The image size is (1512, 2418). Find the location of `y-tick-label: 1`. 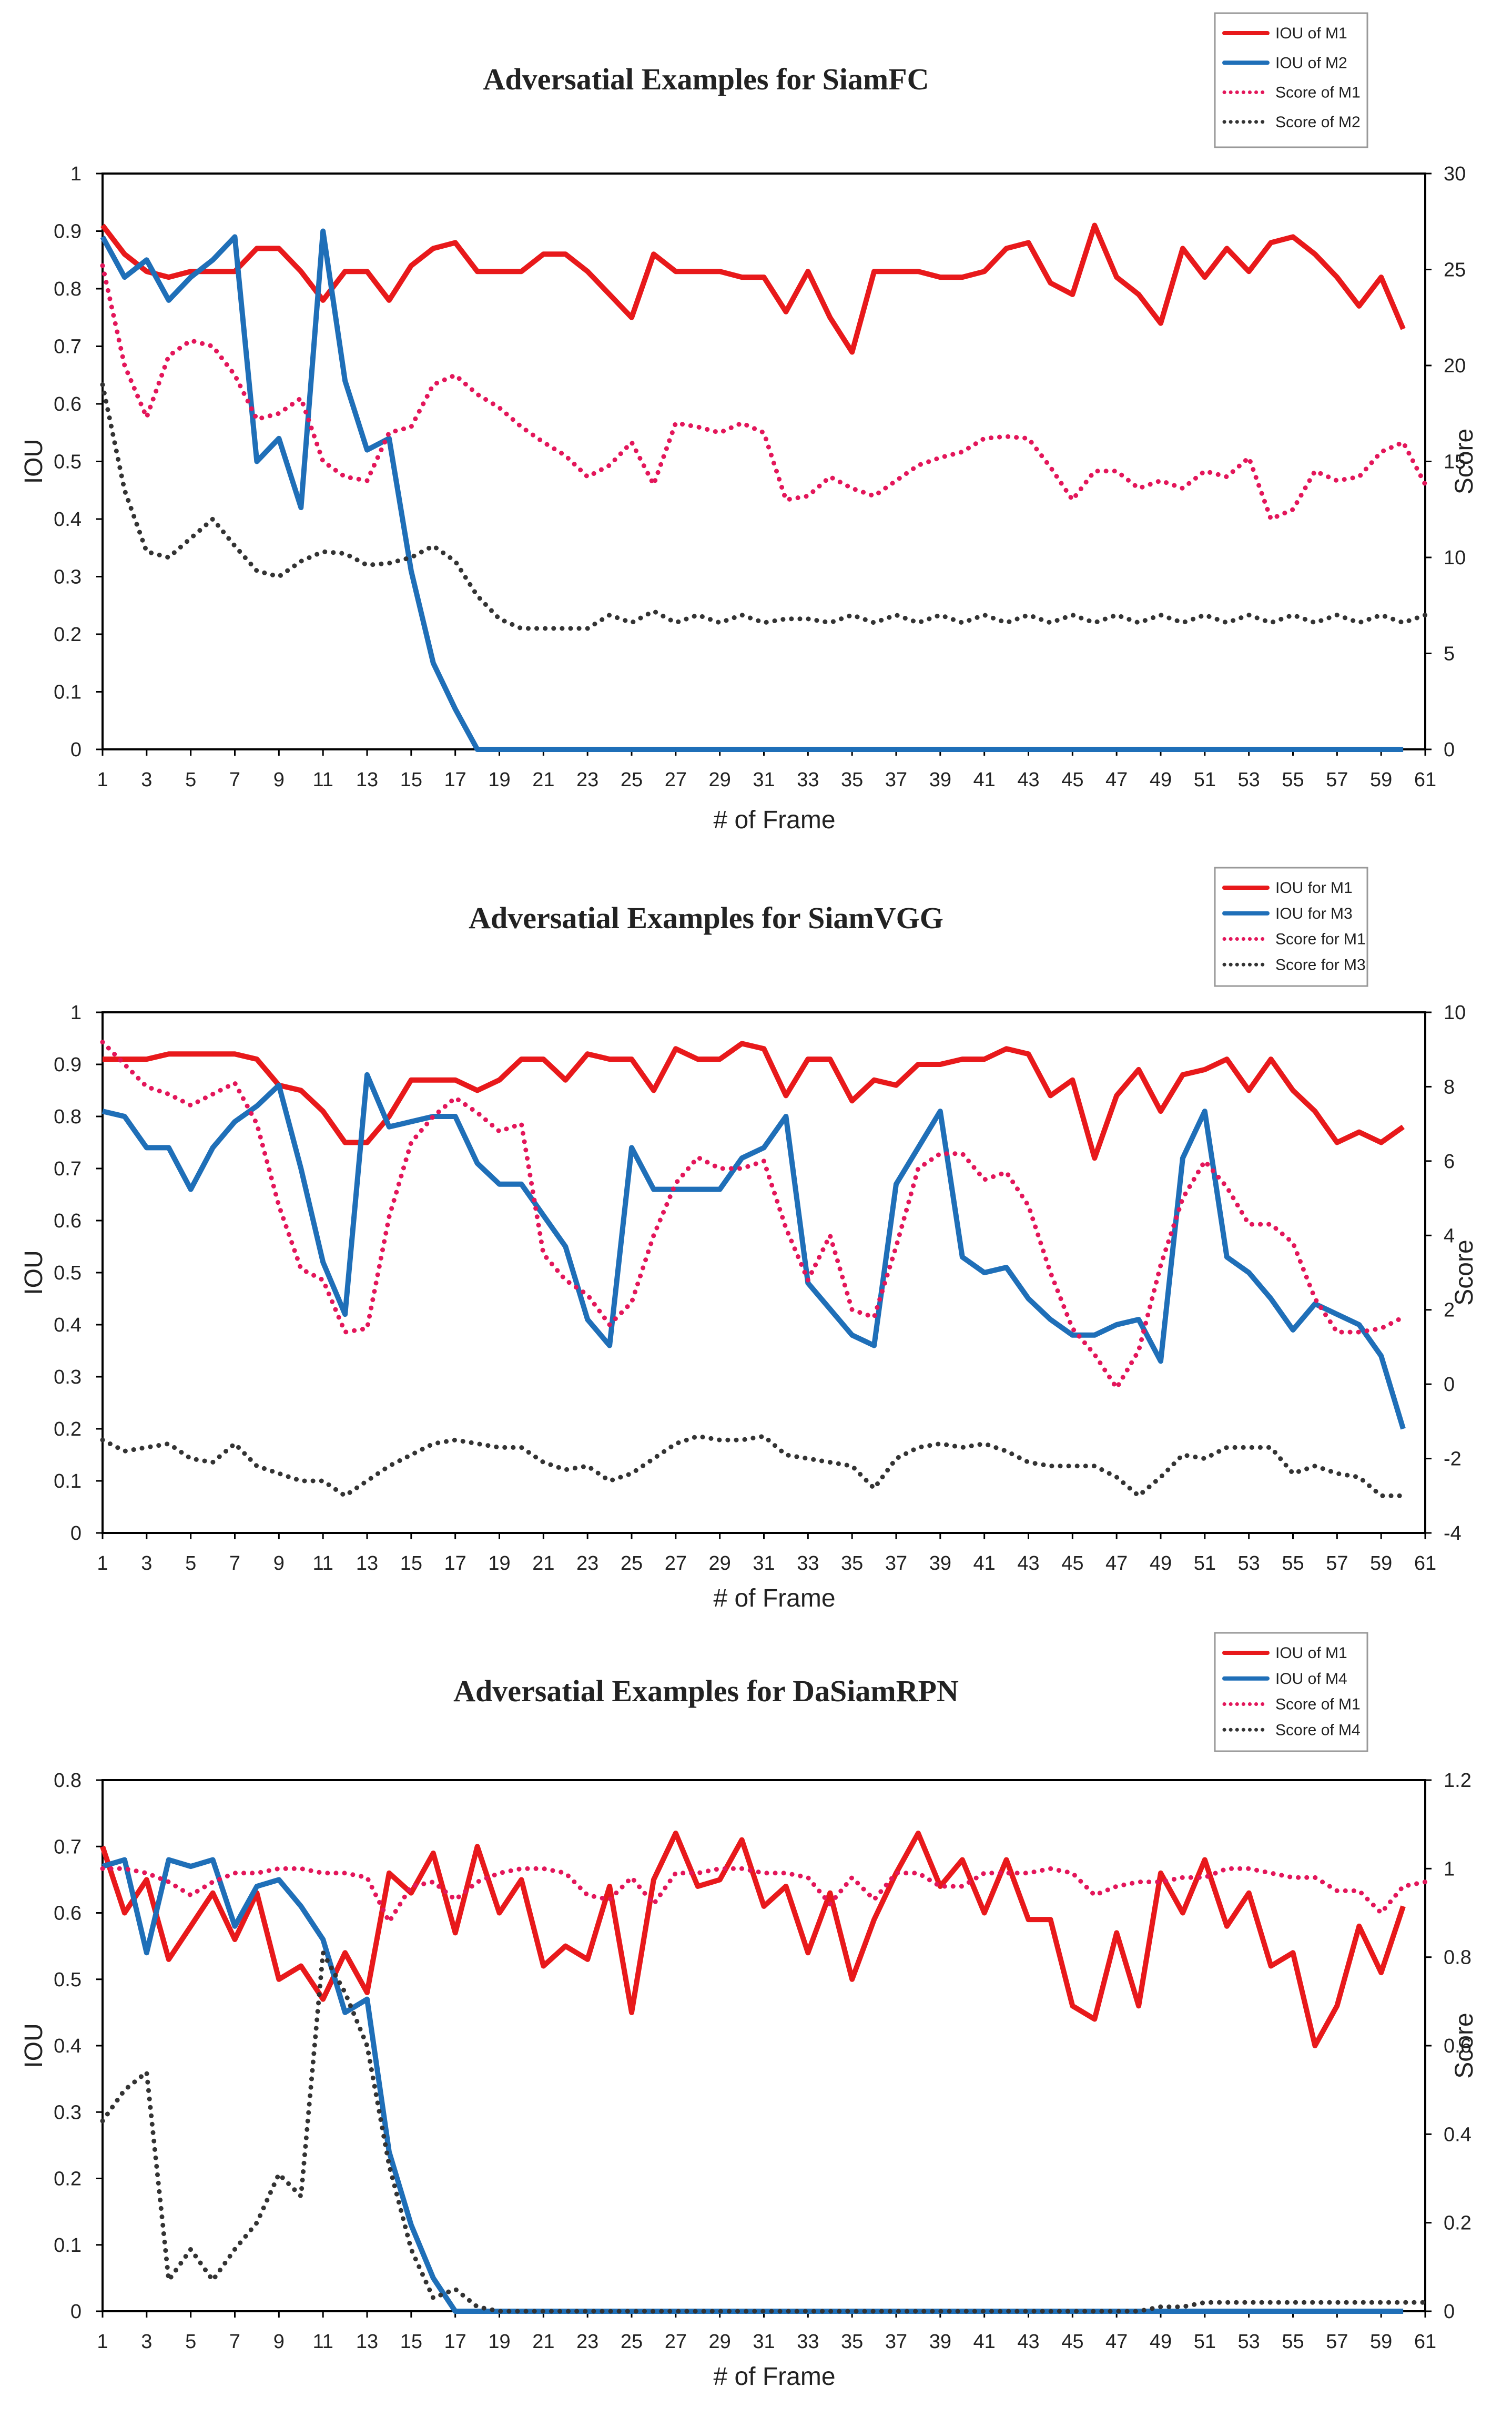

y-tick-label: 1 is located at coordinates (76, 174).